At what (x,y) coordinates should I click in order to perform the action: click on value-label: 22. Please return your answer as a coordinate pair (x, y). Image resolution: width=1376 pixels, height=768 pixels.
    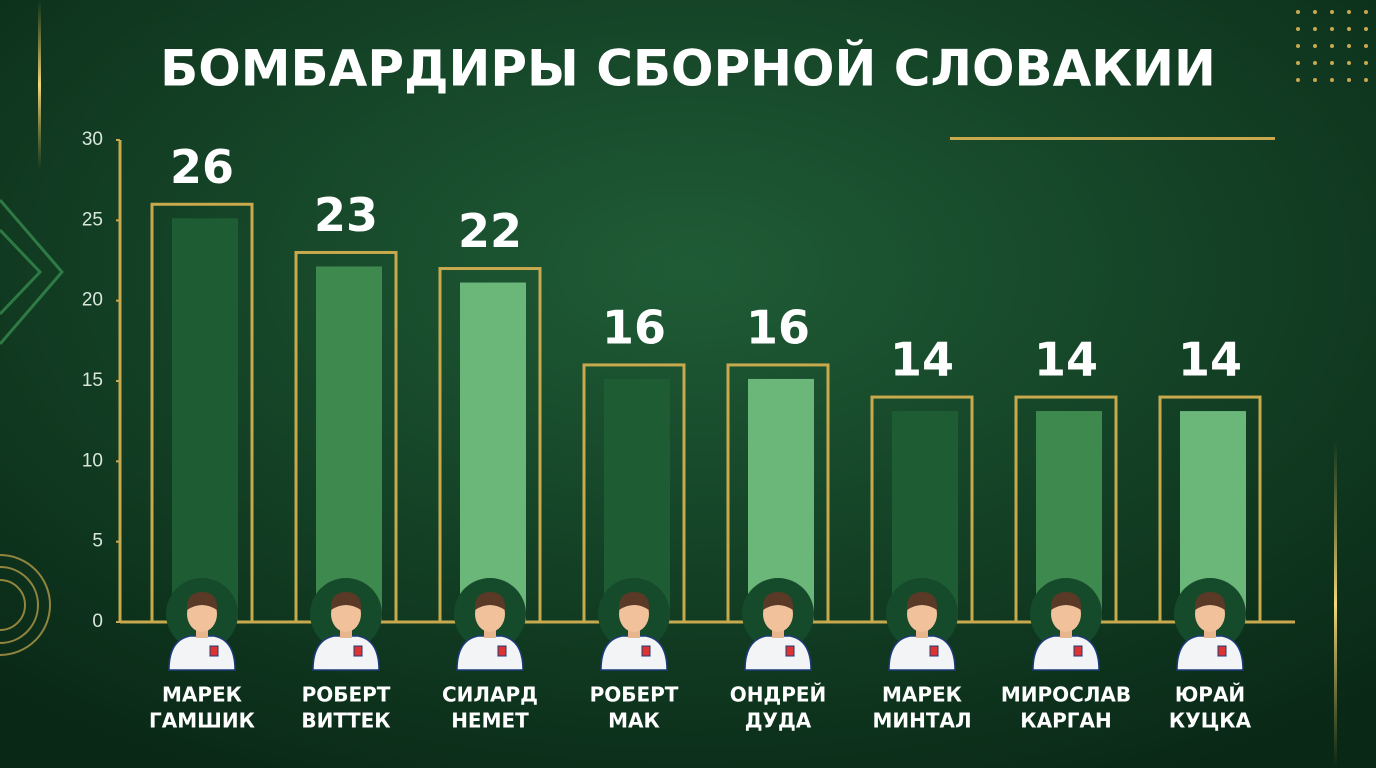
    Looking at the image, I should click on (490, 231).